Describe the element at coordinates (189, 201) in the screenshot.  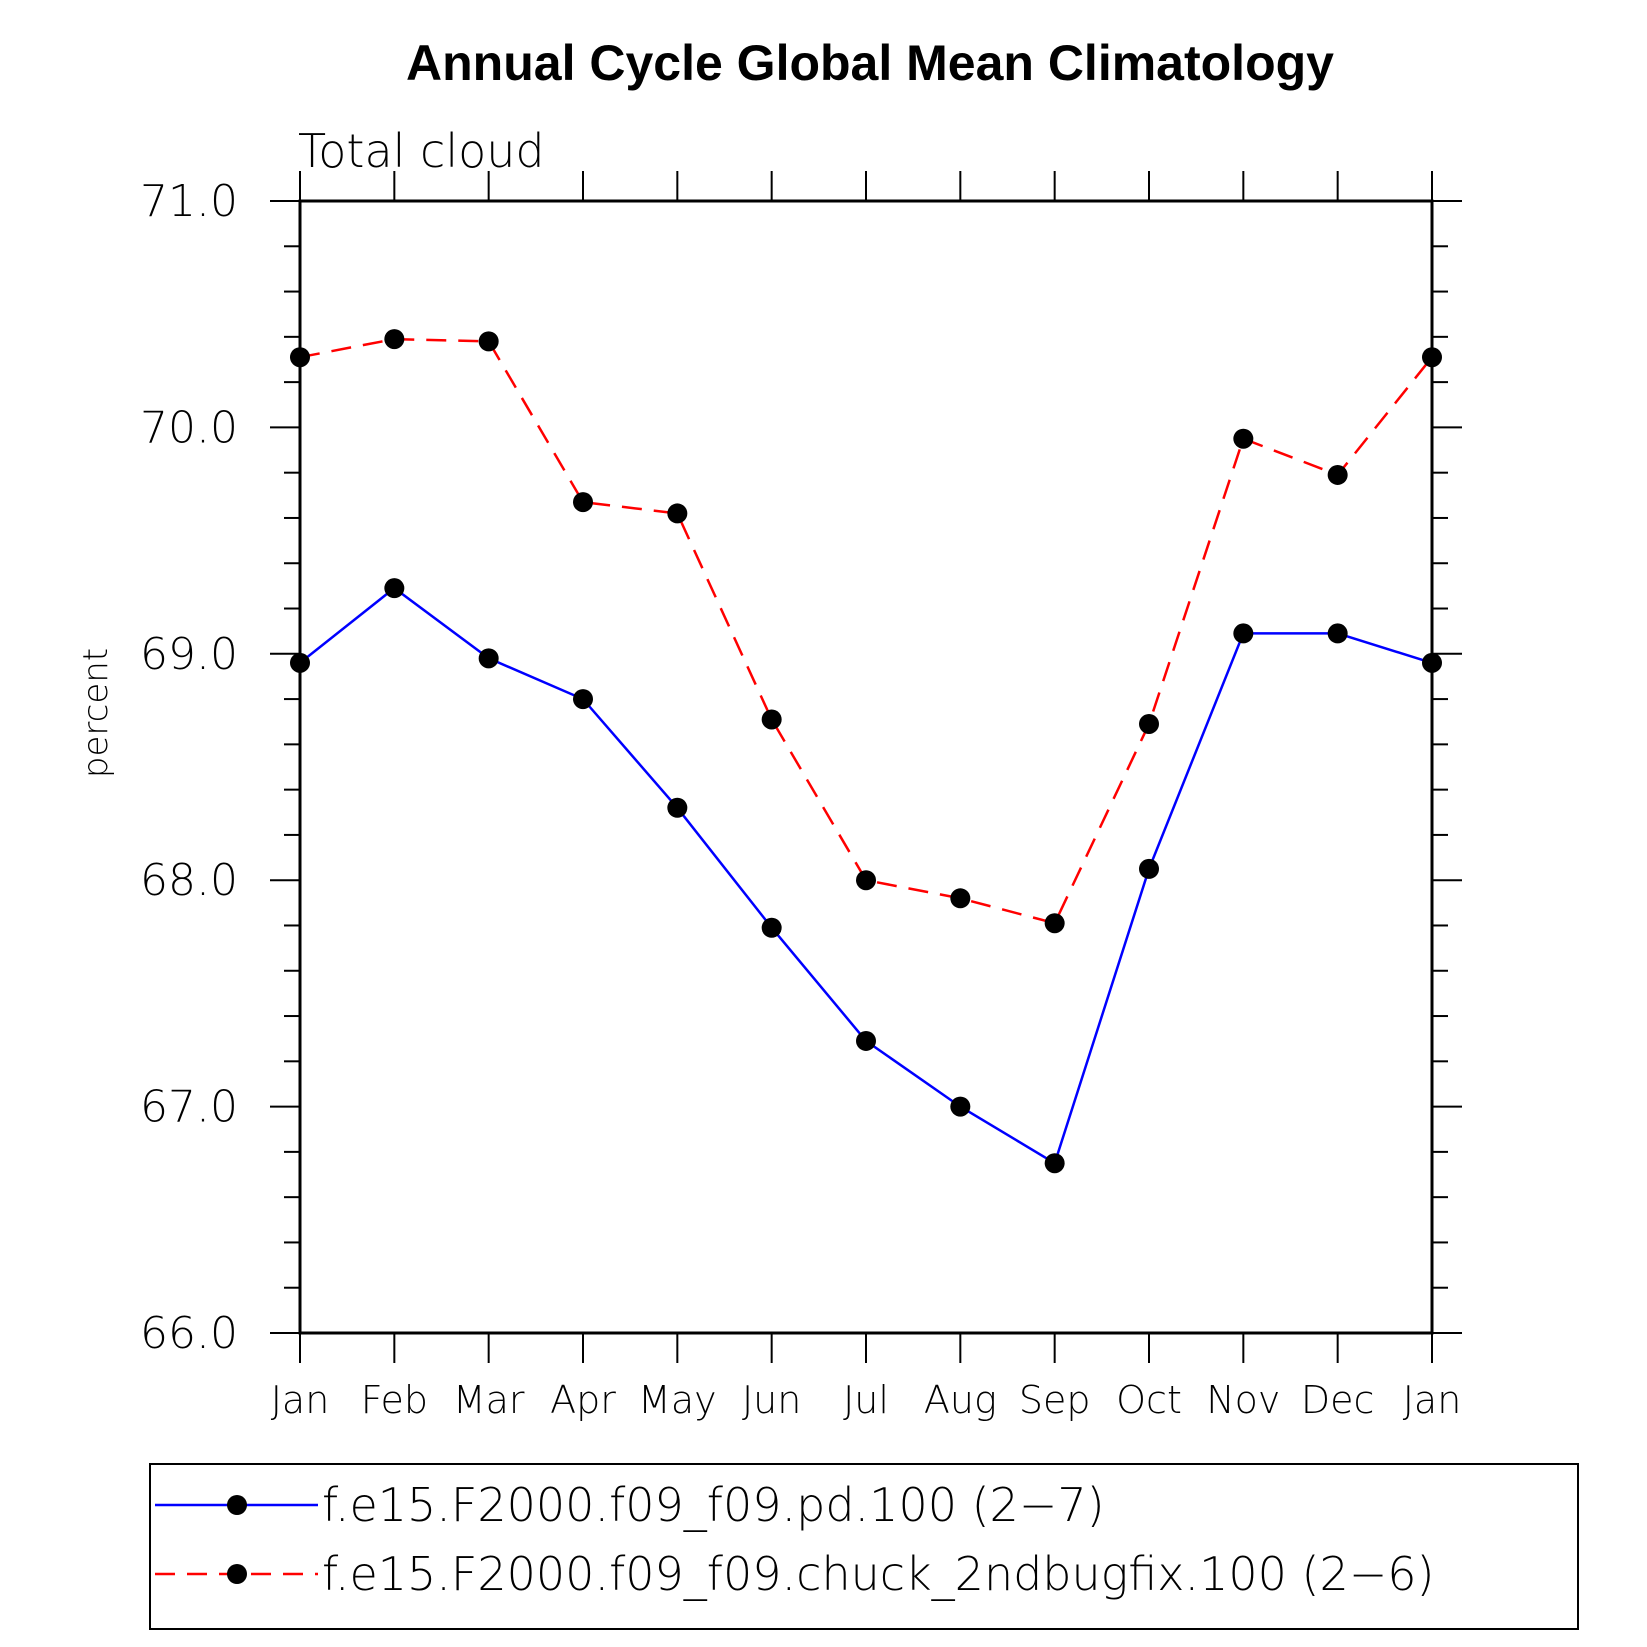
I see `y-tick-label: 71.0` at that location.